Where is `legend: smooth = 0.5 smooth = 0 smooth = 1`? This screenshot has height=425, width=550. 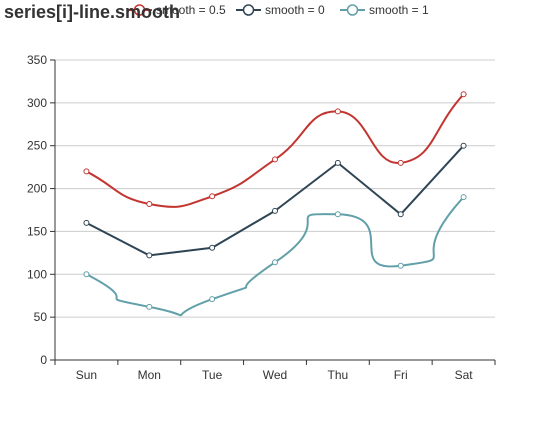
legend: smooth = 0.5 smooth = 0 smooth = 1 is located at coordinates (275, 12).